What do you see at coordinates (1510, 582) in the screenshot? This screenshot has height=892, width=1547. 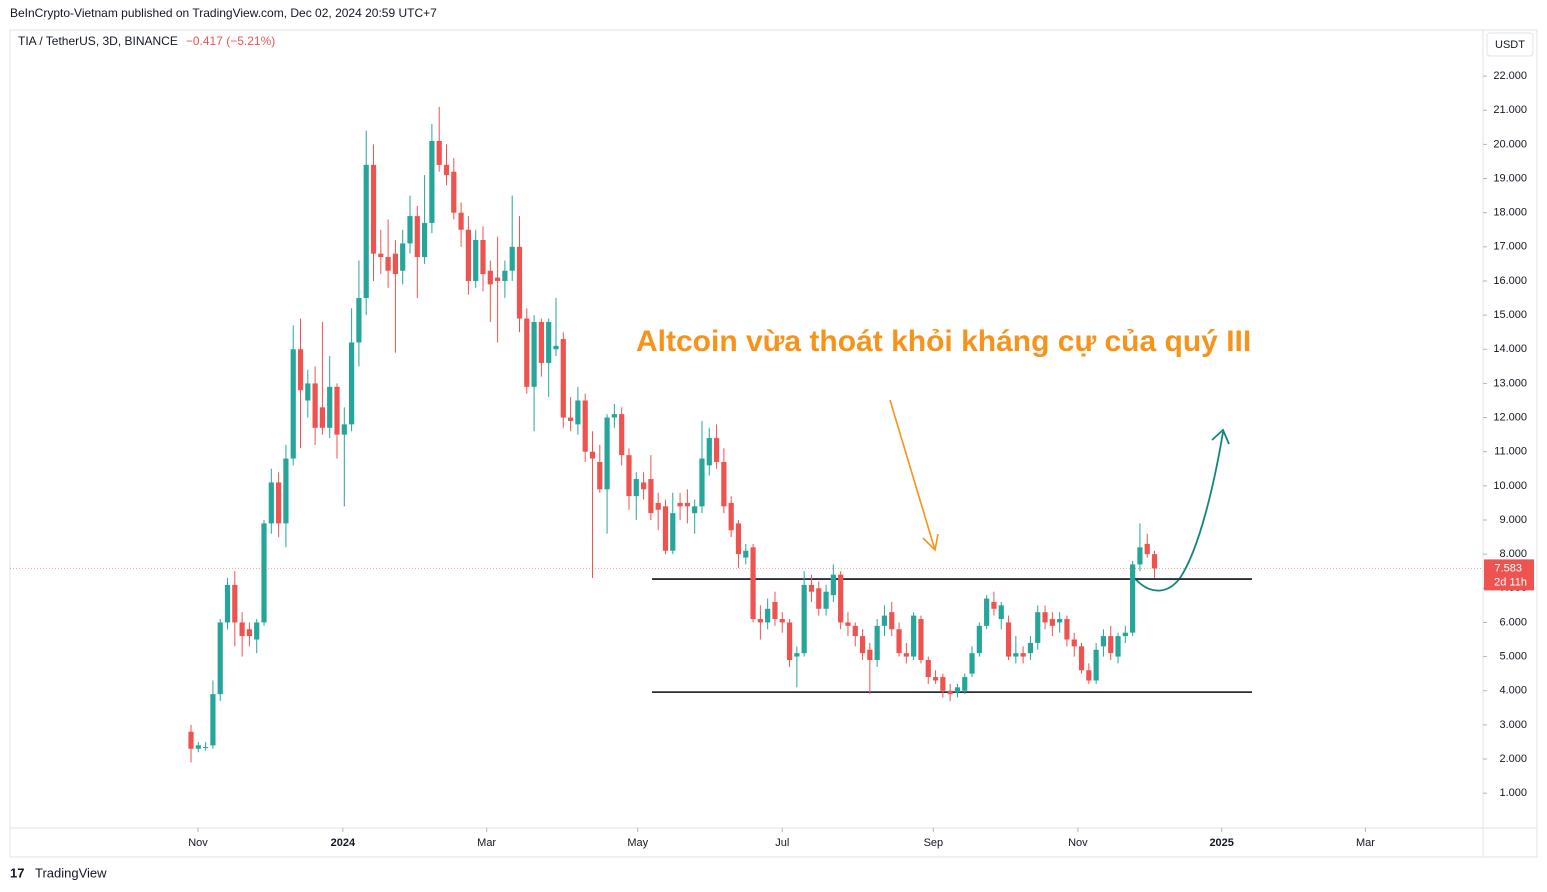 I see `countdown: 2d 11h` at bounding box center [1510, 582].